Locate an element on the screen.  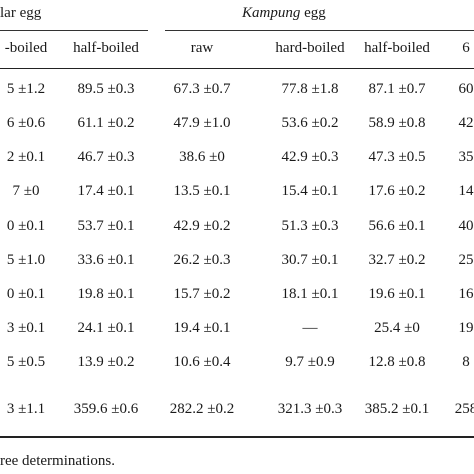
table-cell: 2 ±0.1 is located at coordinates (26, 157).